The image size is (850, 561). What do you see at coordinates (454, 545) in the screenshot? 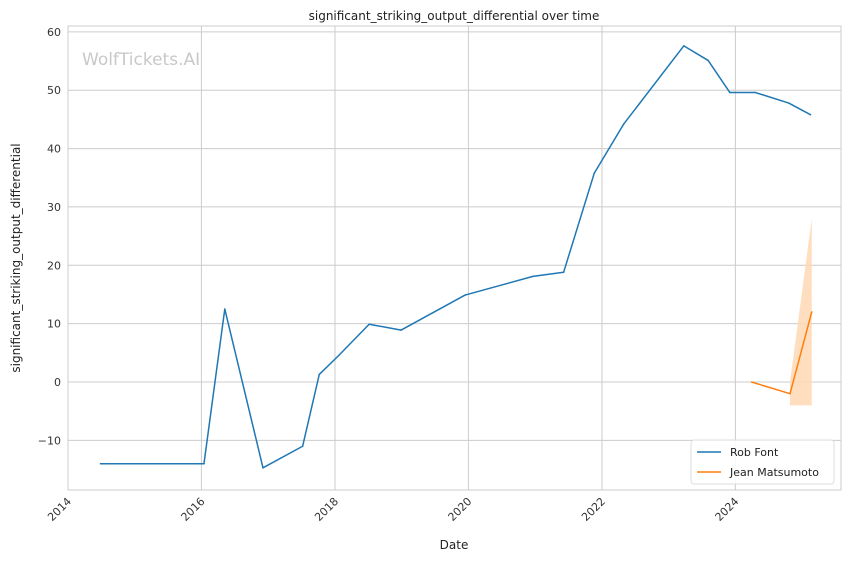
I see `x-axis-label: Date` at bounding box center [454, 545].